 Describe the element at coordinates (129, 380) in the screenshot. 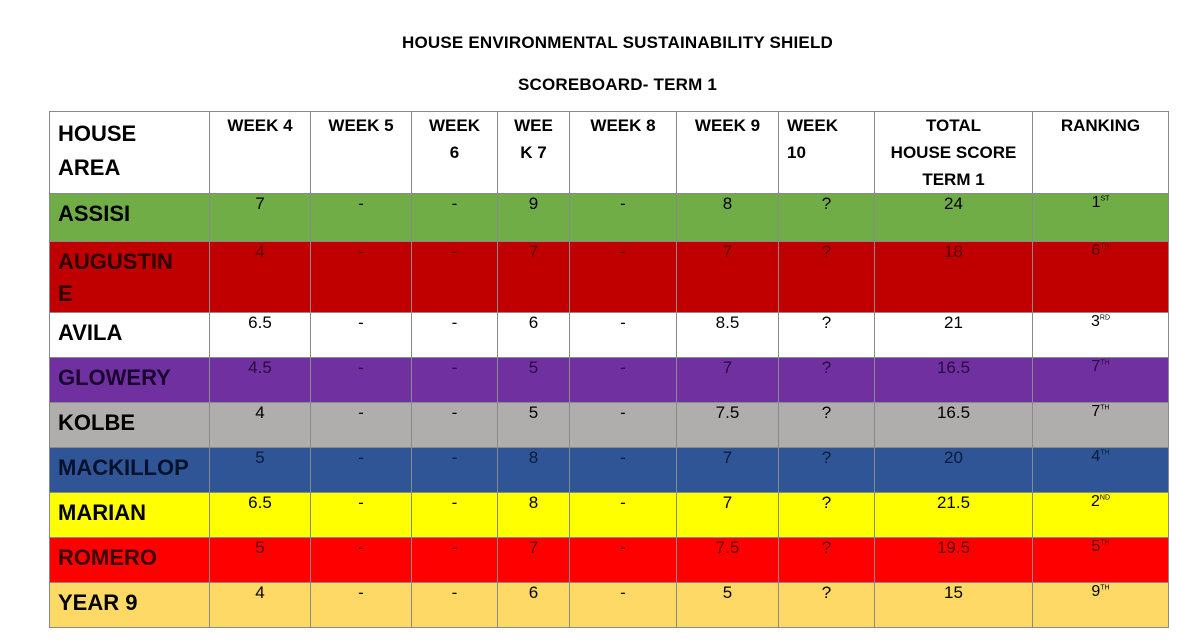

I see `house-name: GLOWERY` at that location.